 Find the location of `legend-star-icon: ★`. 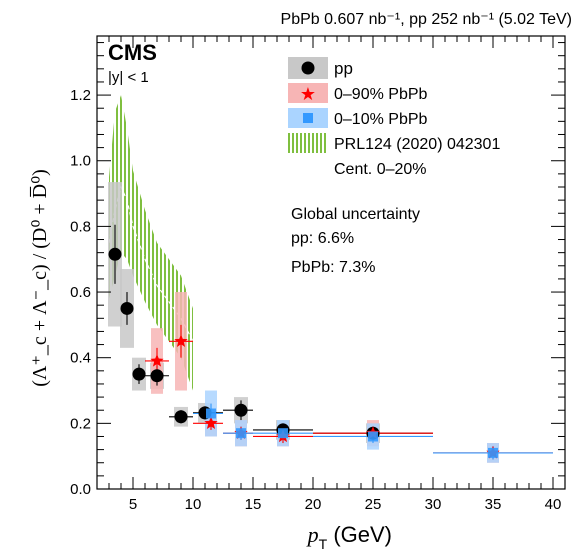

legend-star-icon: ★ is located at coordinates (308, 94).